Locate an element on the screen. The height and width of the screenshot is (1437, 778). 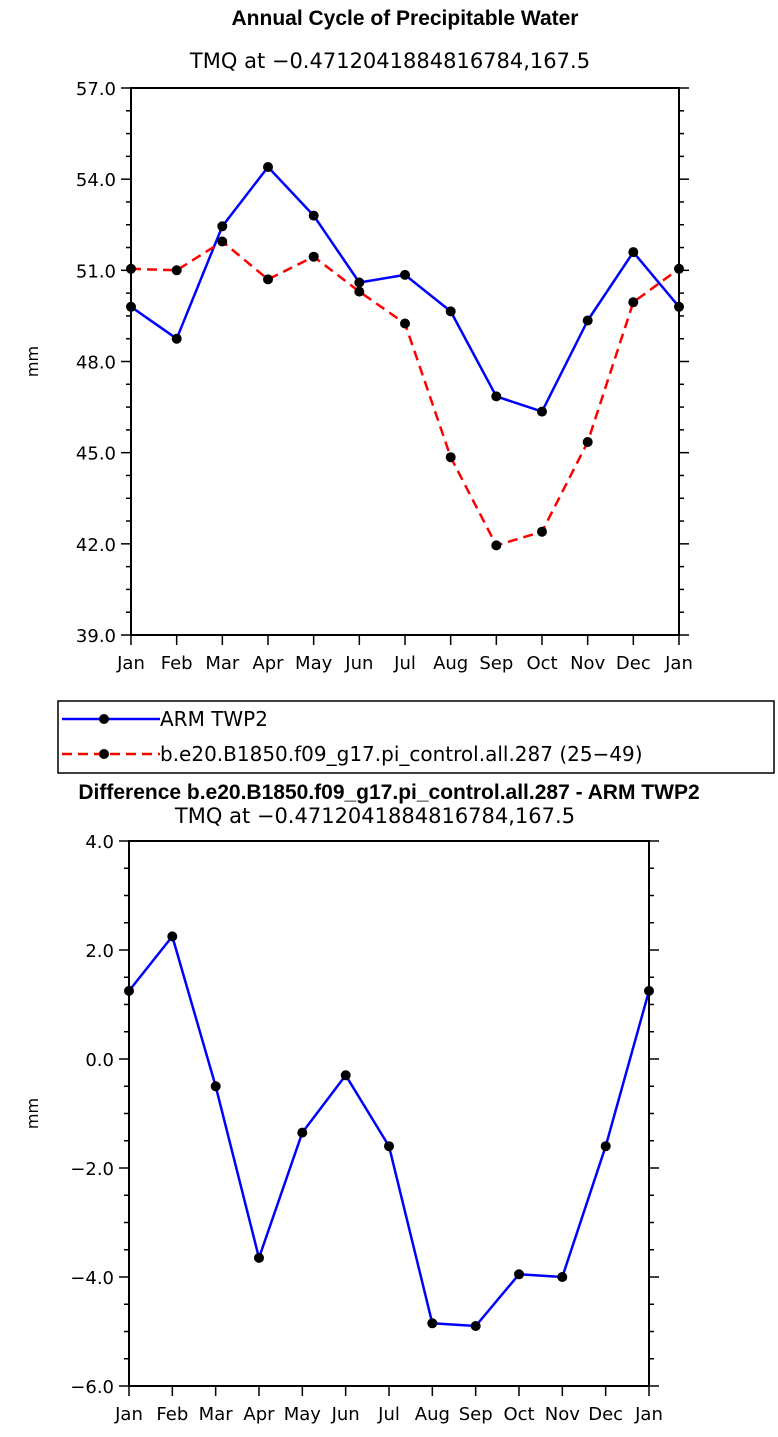
chart1-ytick-label: 39.0 is located at coordinates (96, 636).